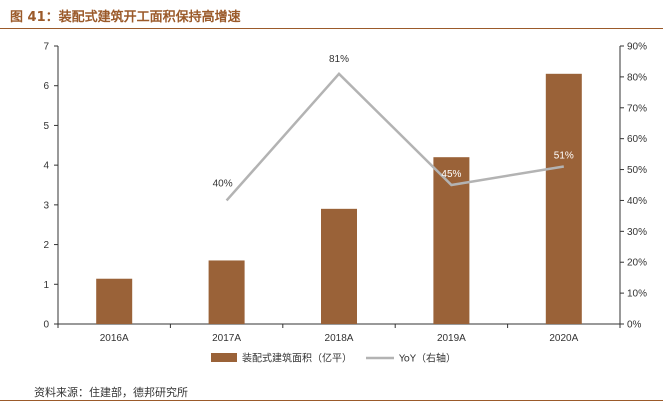 This screenshot has height=409, width=663. What do you see at coordinates (339, 338) in the screenshot?
I see `x-tick-label: 2018A` at bounding box center [339, 338].